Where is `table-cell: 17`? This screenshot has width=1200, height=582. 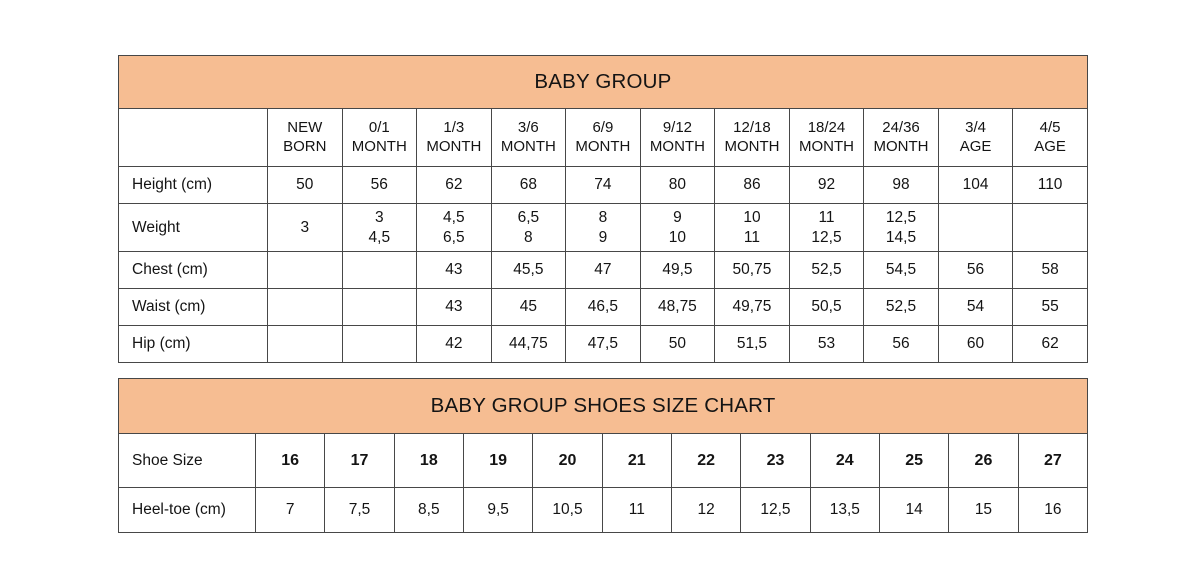
table-cell: 17 is located at coordinates (359, 460).